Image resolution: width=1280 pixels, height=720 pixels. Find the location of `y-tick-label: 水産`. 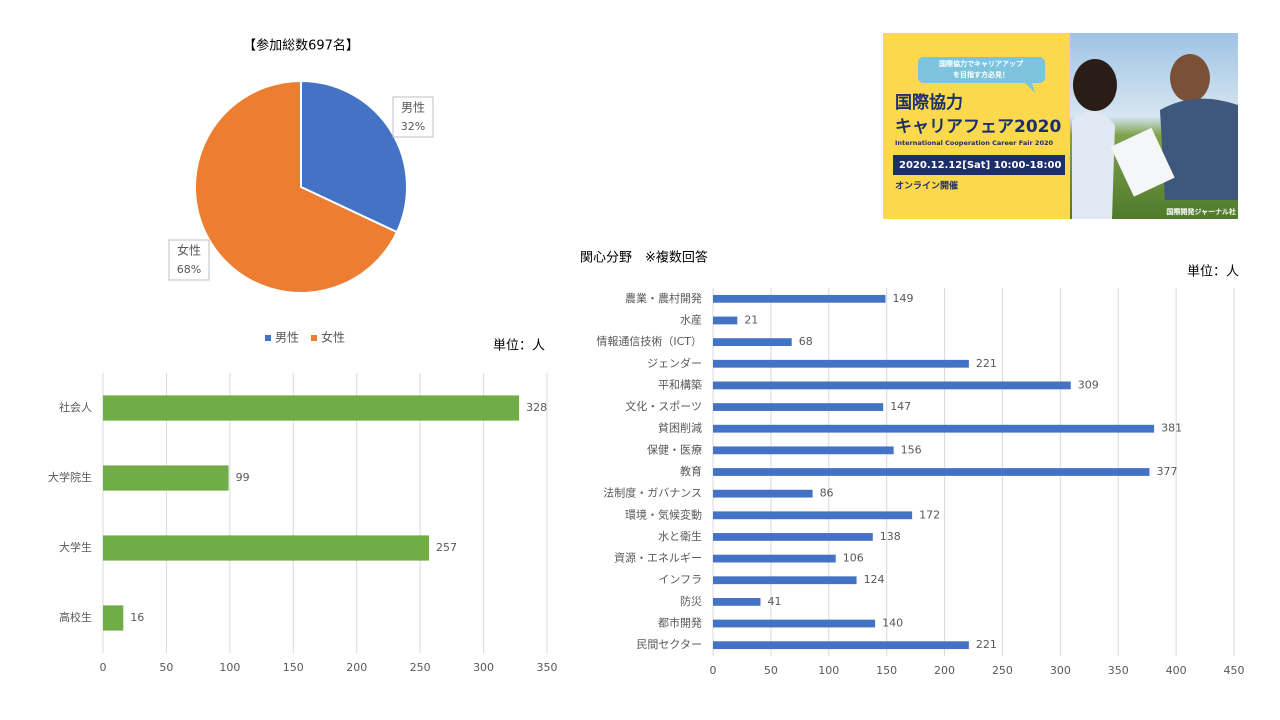

y-tick-label: 水産 is located at coordinates (691, 319).